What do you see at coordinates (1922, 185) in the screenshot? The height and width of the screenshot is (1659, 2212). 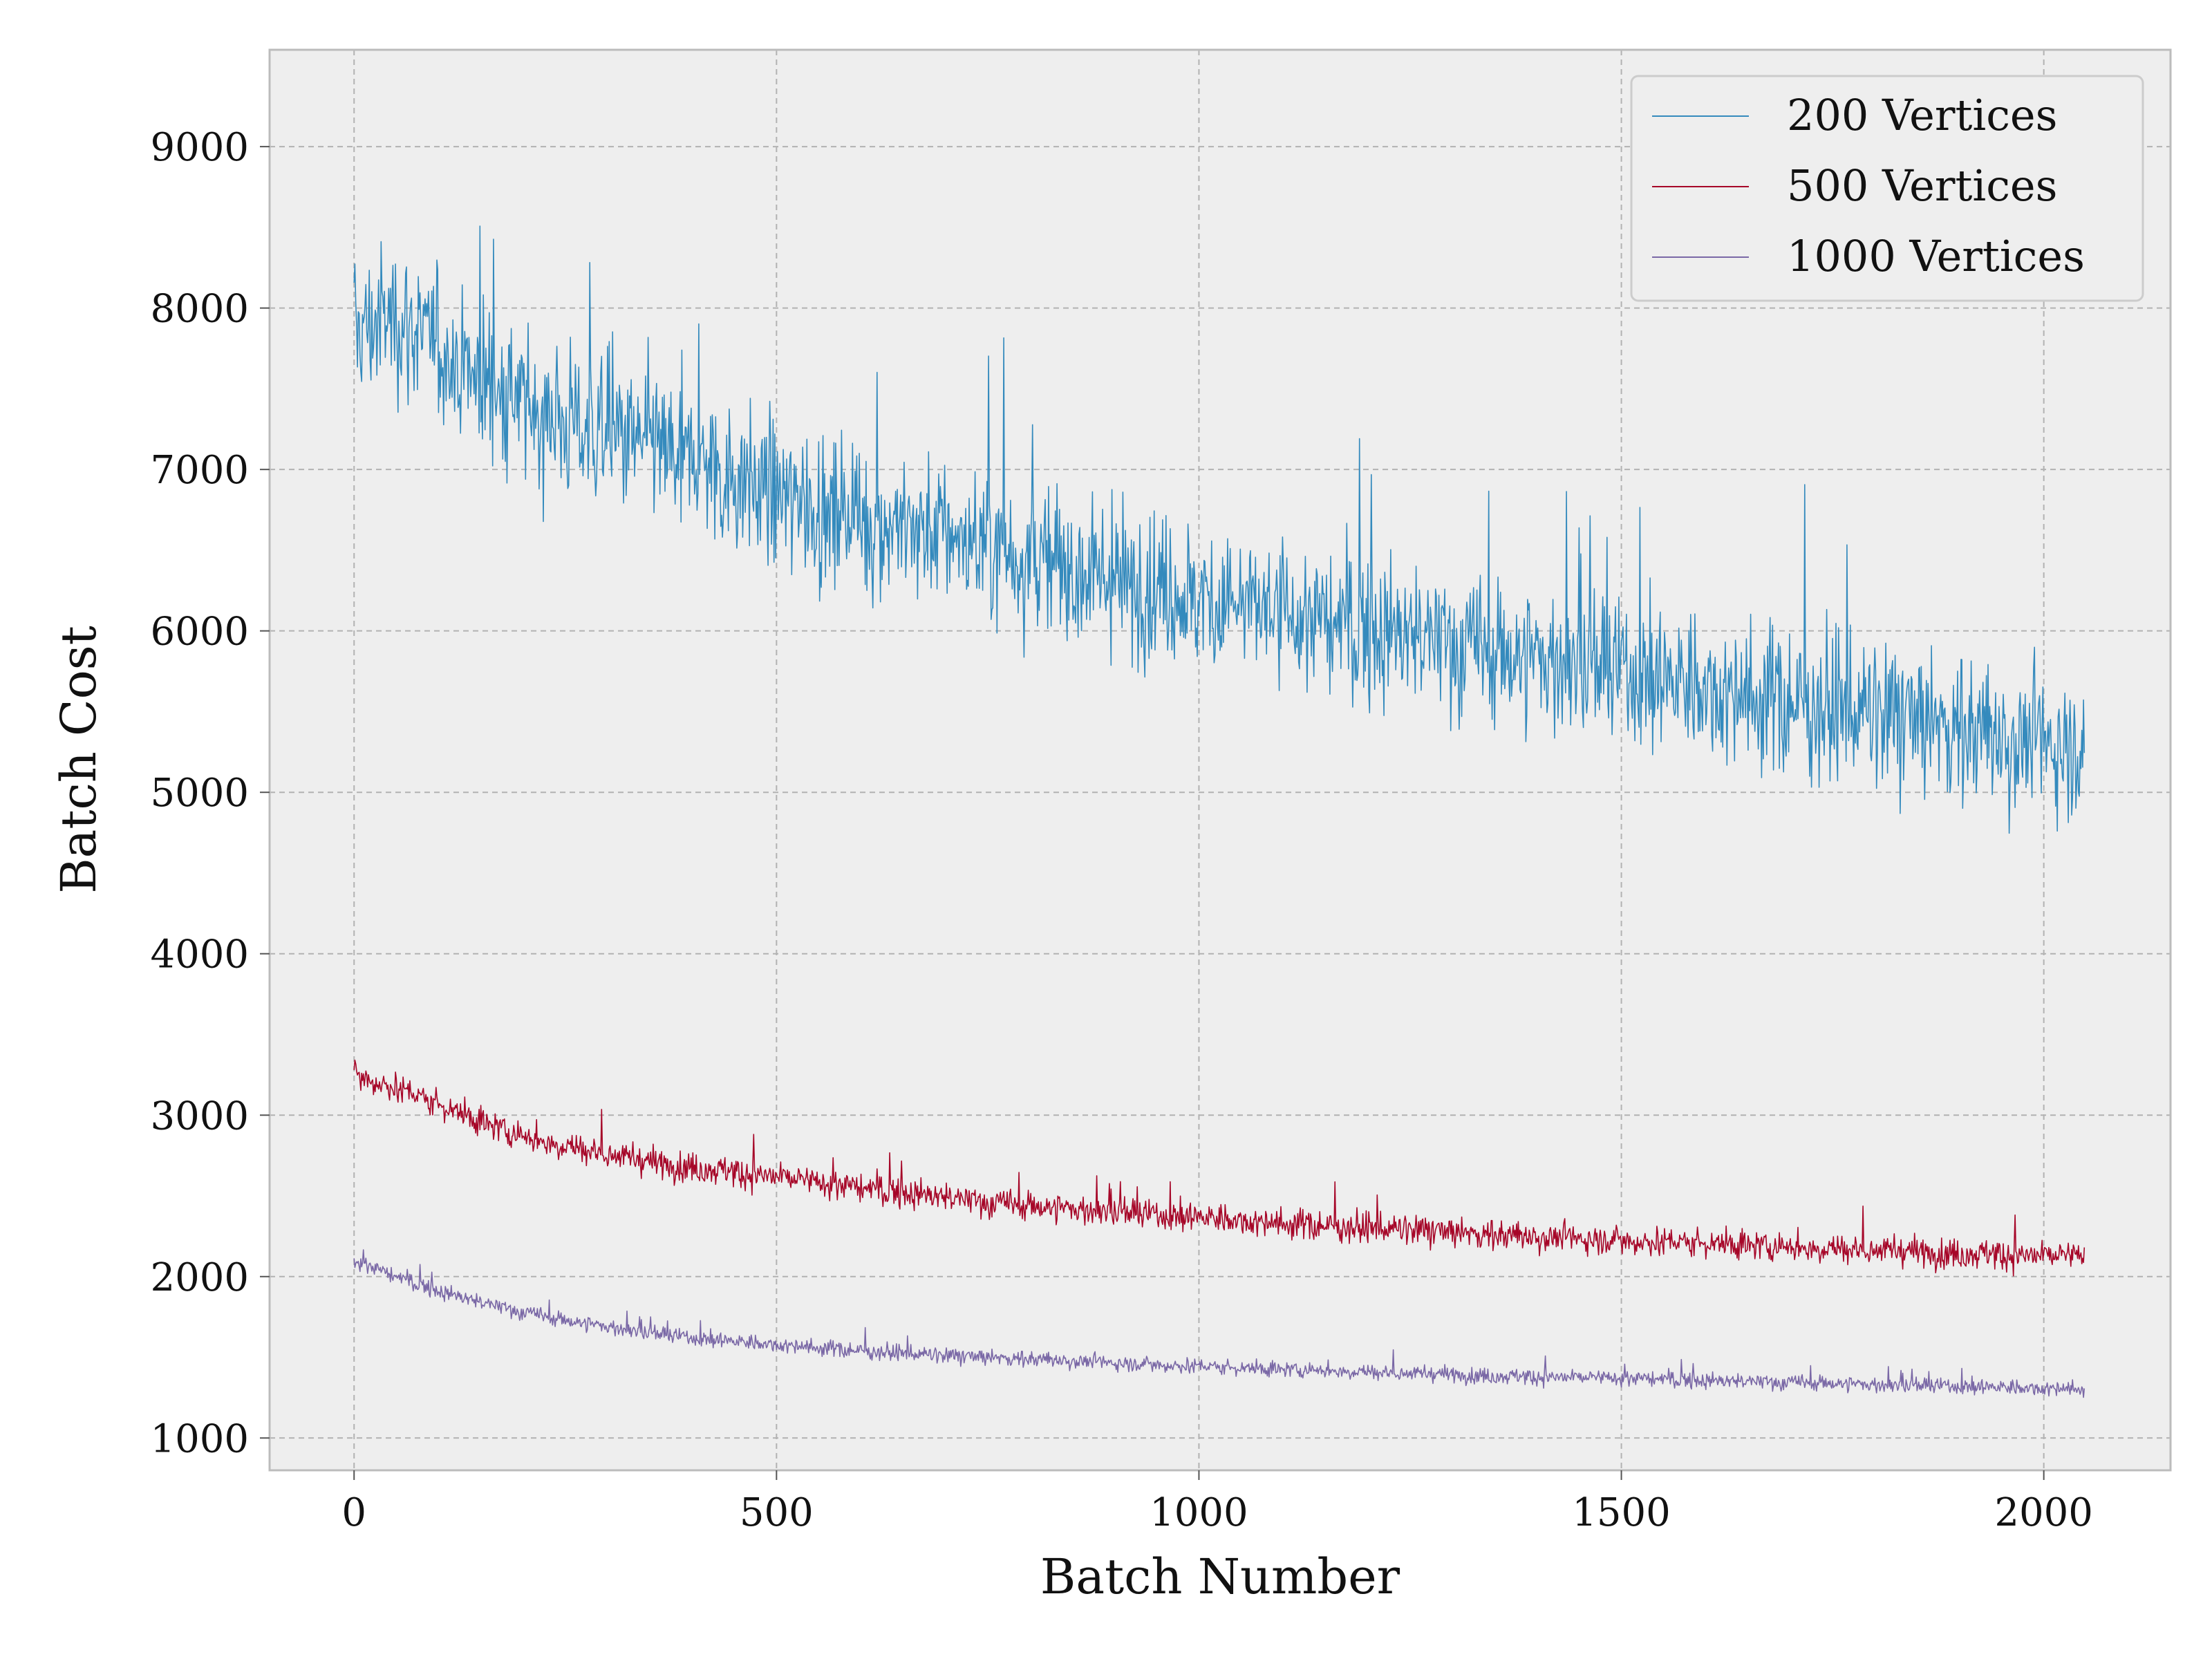 I see `legend-label-500-vertices: 500 Vertices` at bounding box center [1922, 185].